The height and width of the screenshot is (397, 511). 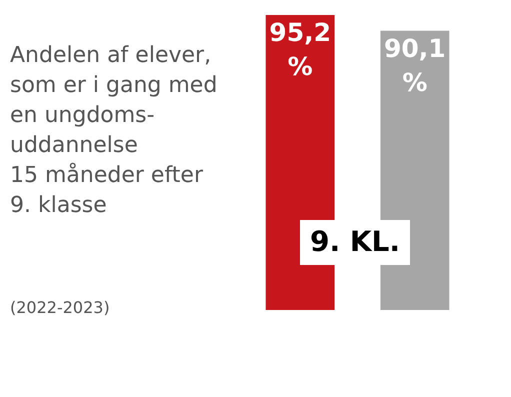 What do you see at coordinates (355, 241) in the screenshot?
I see `annotation: 9. KL.` at bounding box center [355, 241].